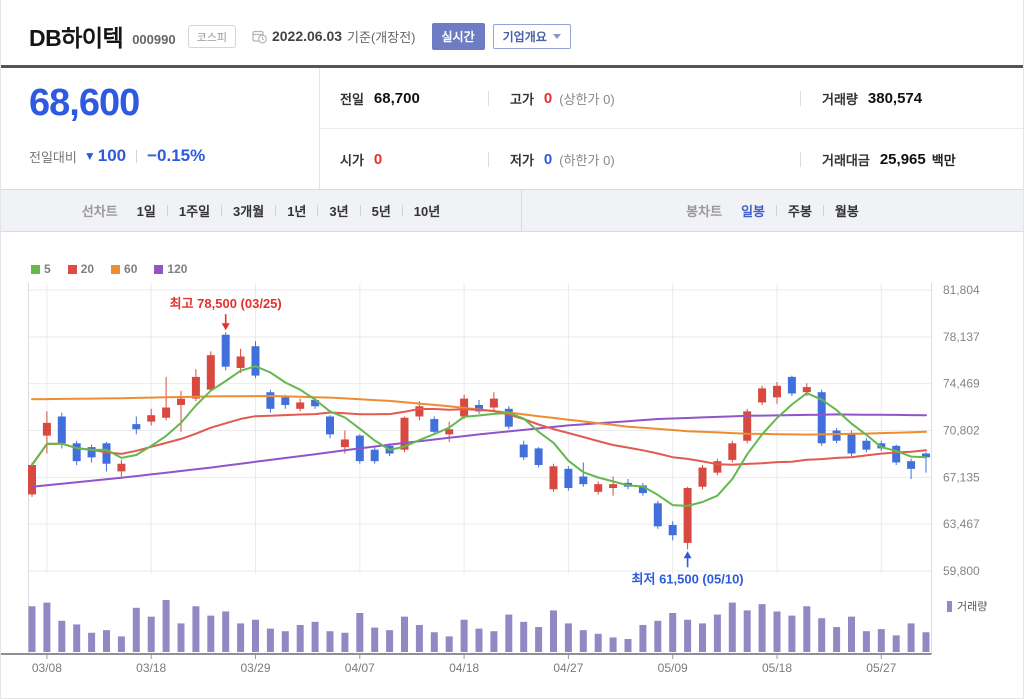  I want to click on company-overview-button: 기업개요, so click(531, 36).